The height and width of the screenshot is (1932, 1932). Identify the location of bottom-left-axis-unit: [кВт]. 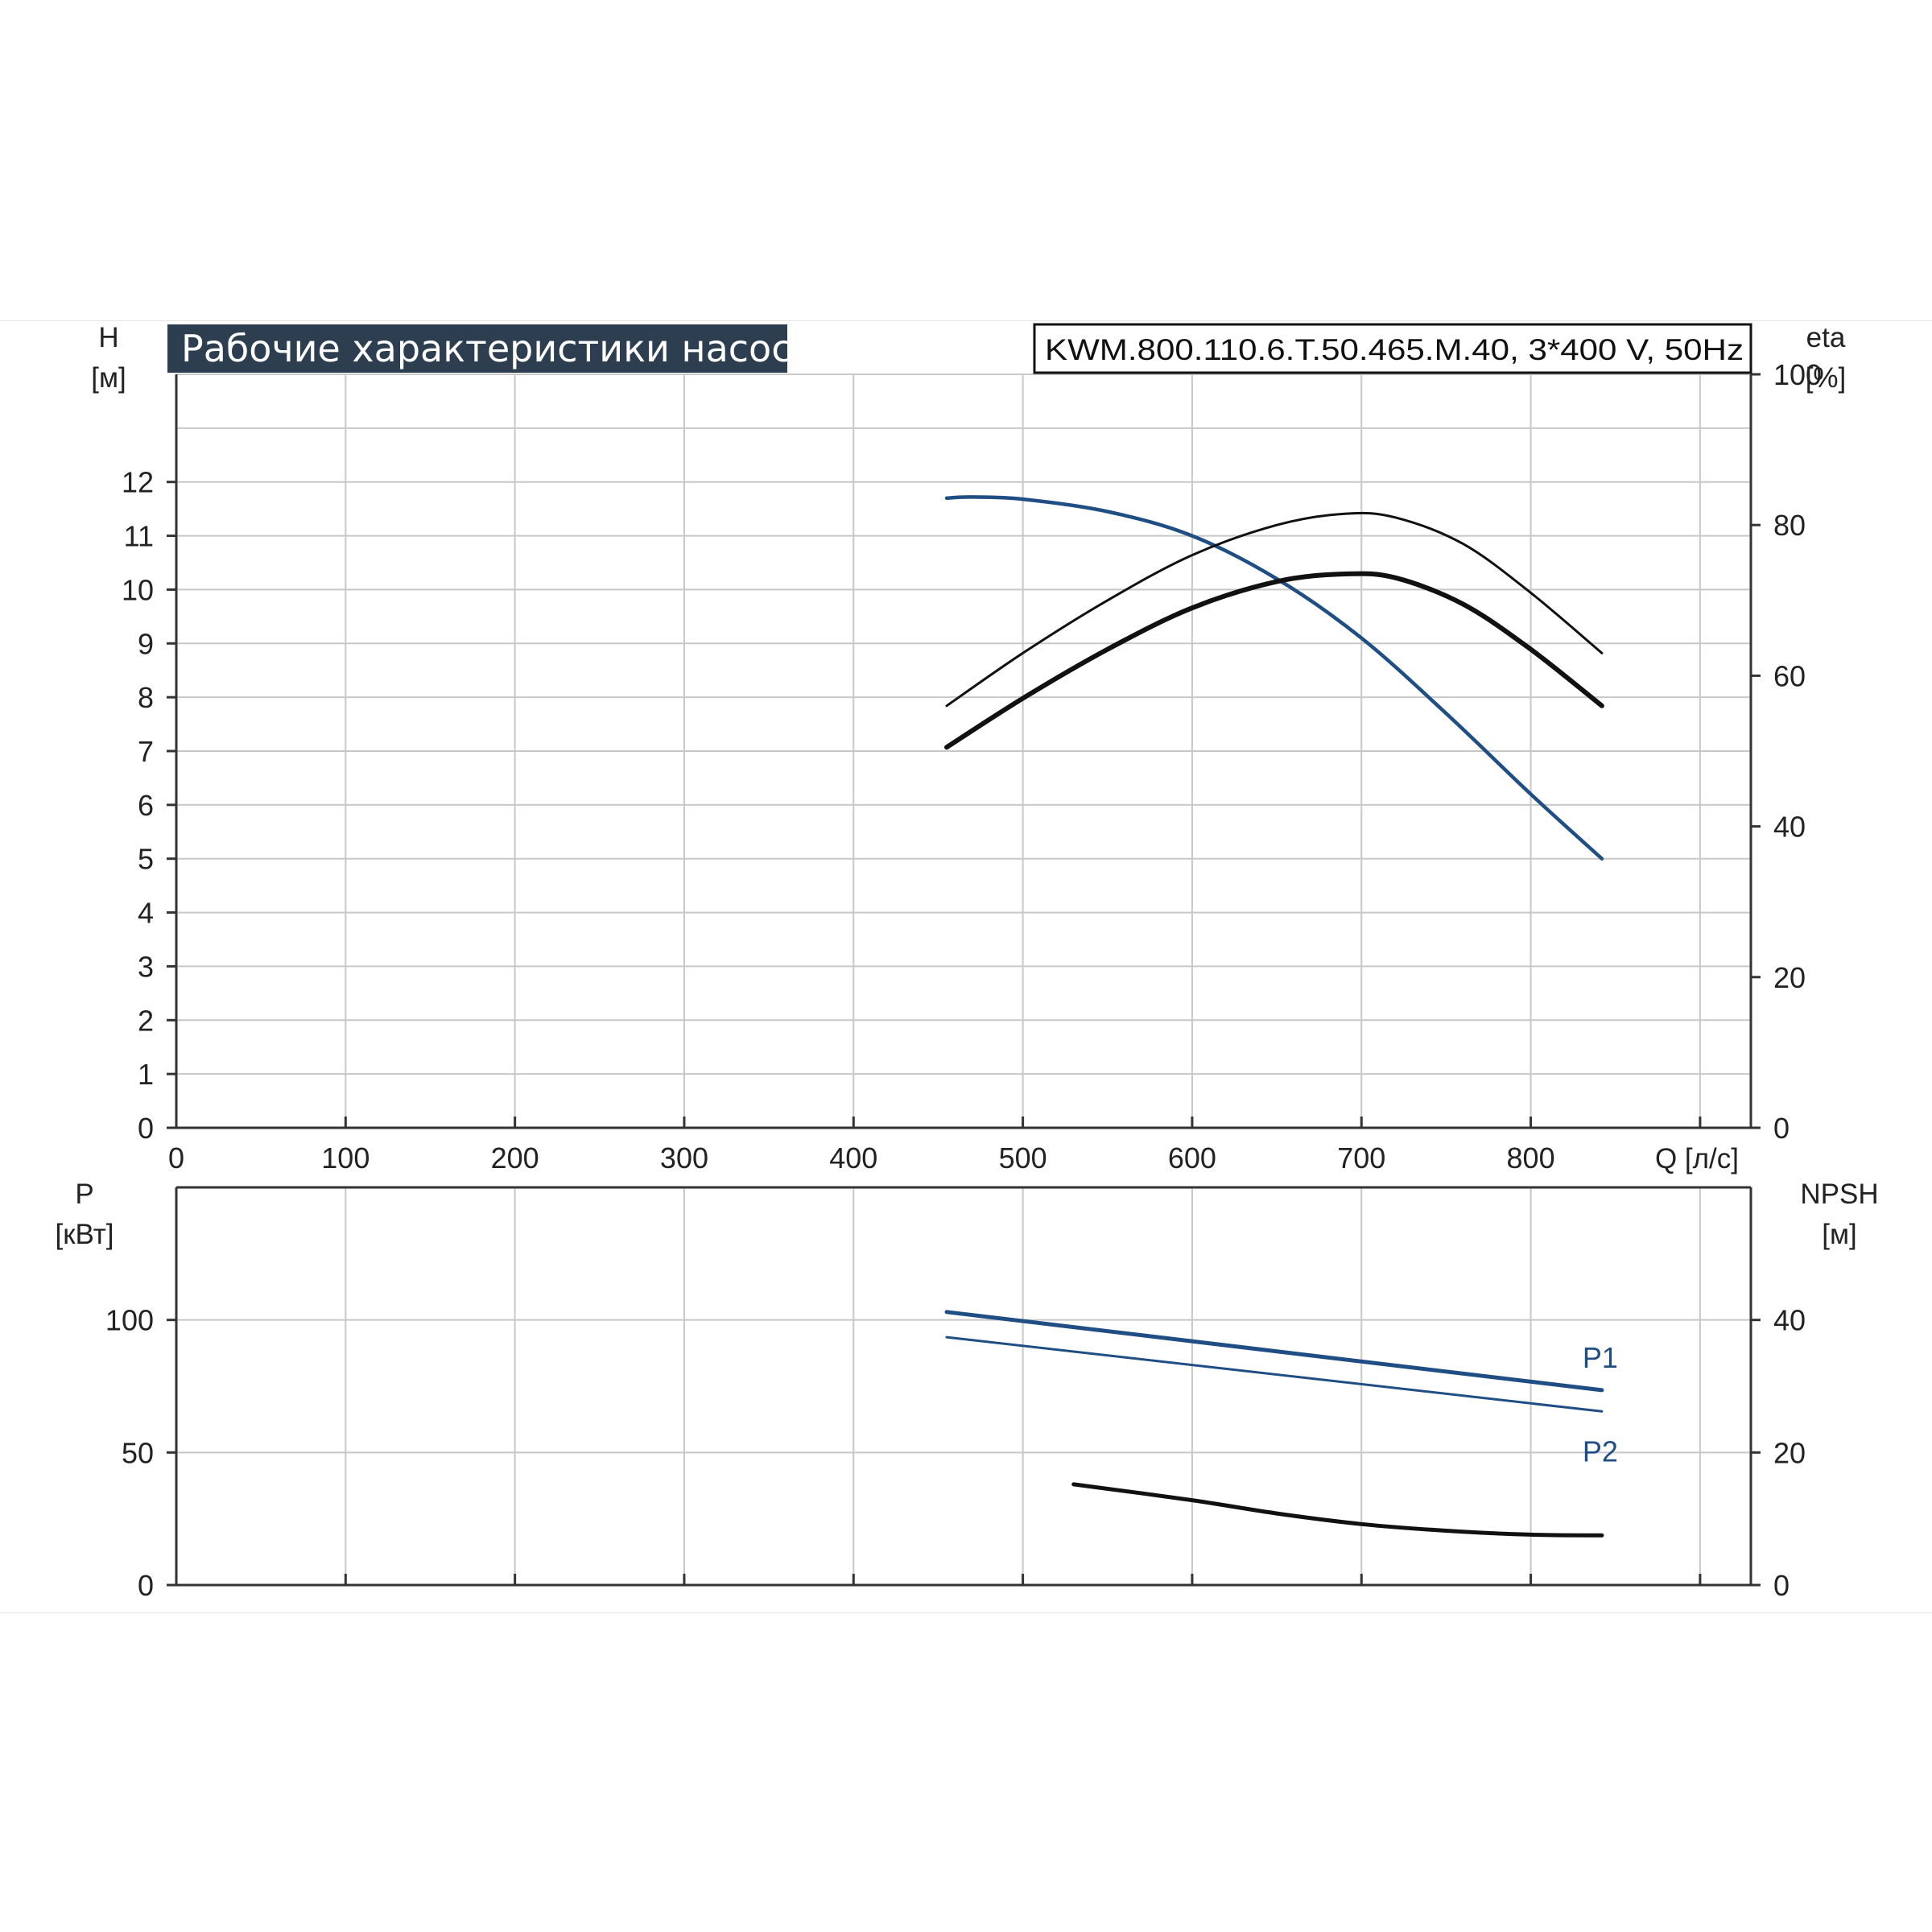
(85, 1234).